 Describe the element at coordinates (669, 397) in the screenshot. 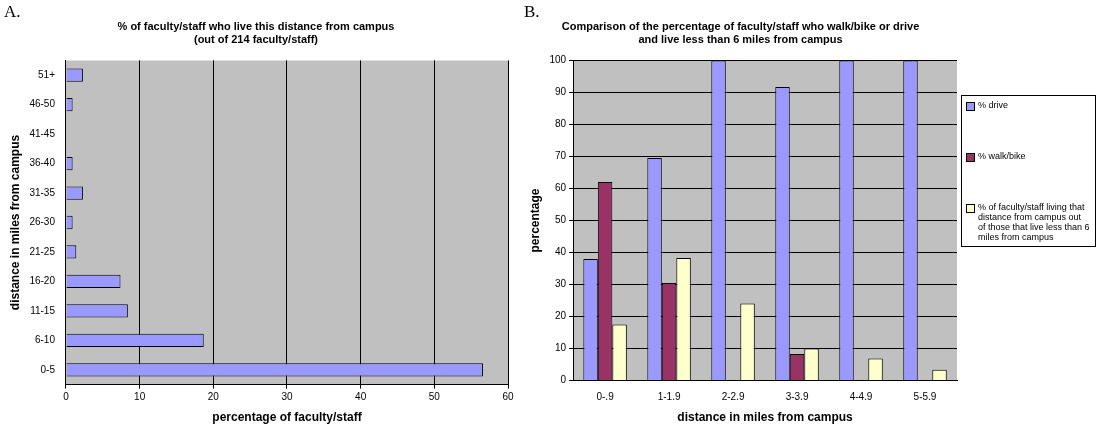

I see `x-tick-label: 1-1.9` at that location.